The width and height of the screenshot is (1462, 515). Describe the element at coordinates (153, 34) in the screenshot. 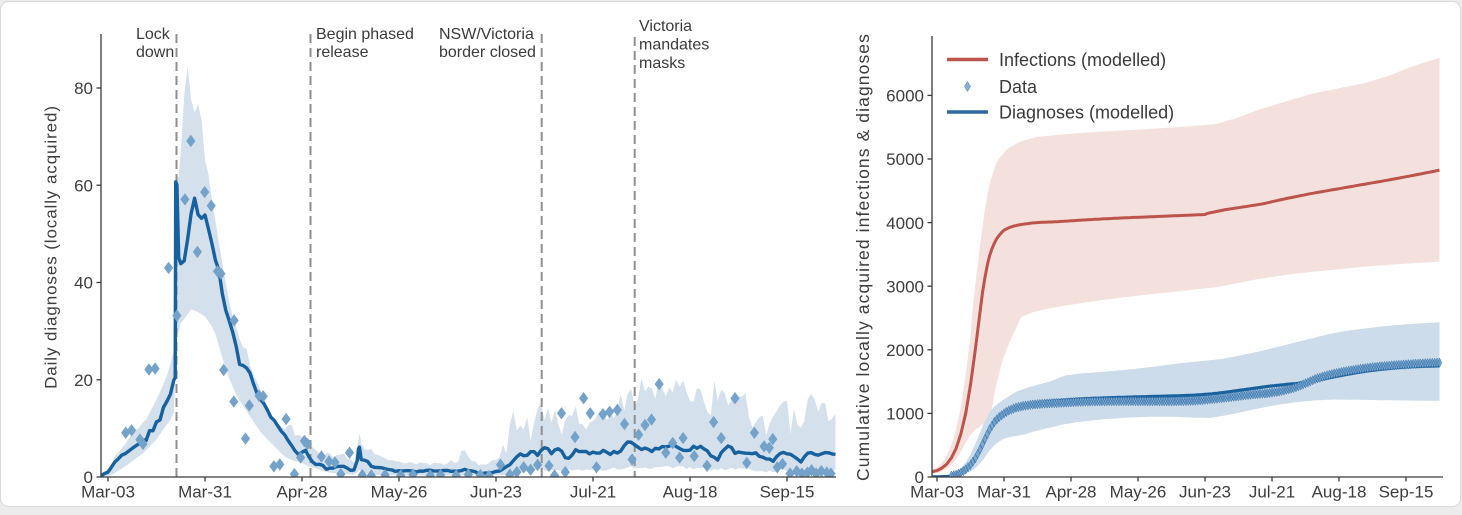

I see `svg-text: Lock` at that location.